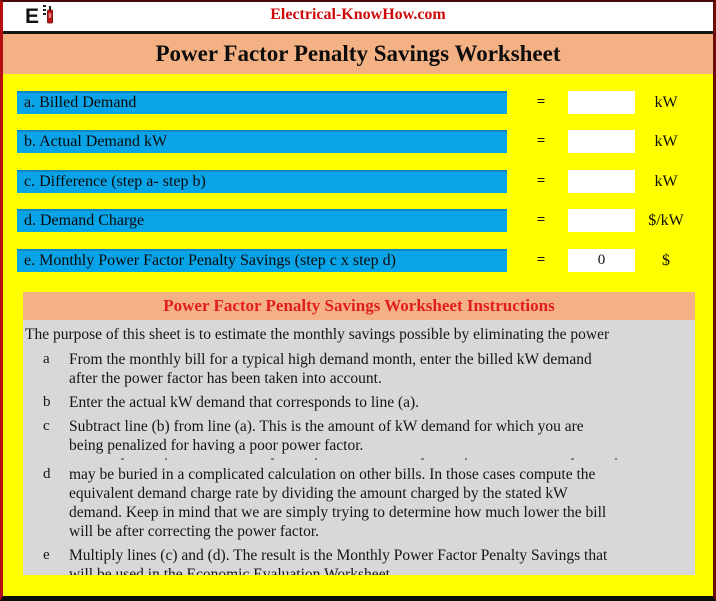  Describe the element at coordinates (262, 181) in the screenshot. I see `row-label-c: c. Difference (step a- step b)` at that location.